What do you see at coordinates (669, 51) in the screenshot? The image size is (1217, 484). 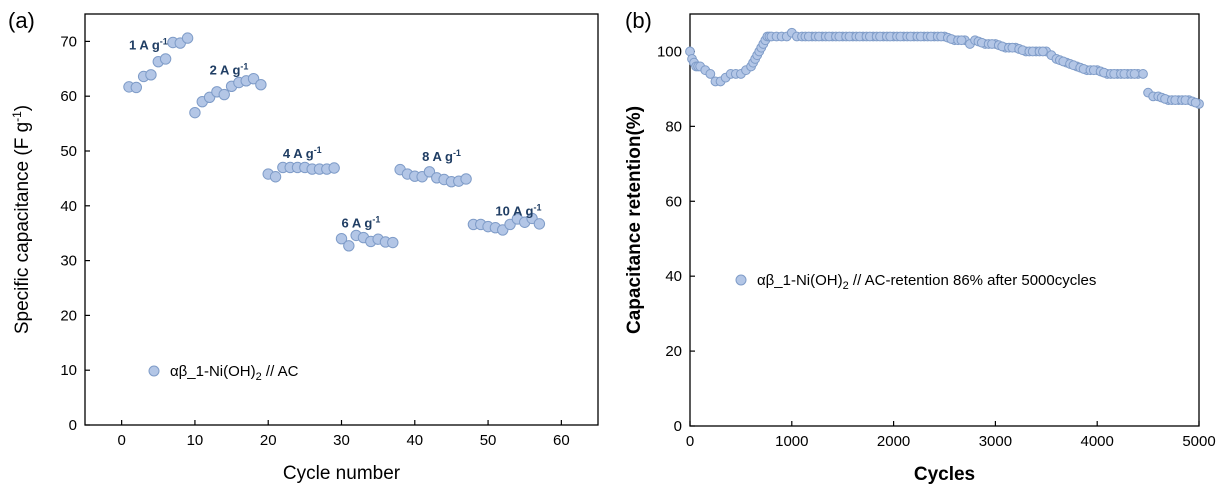 I see `y-tick-label: 100` at bounding box center [669, 51].